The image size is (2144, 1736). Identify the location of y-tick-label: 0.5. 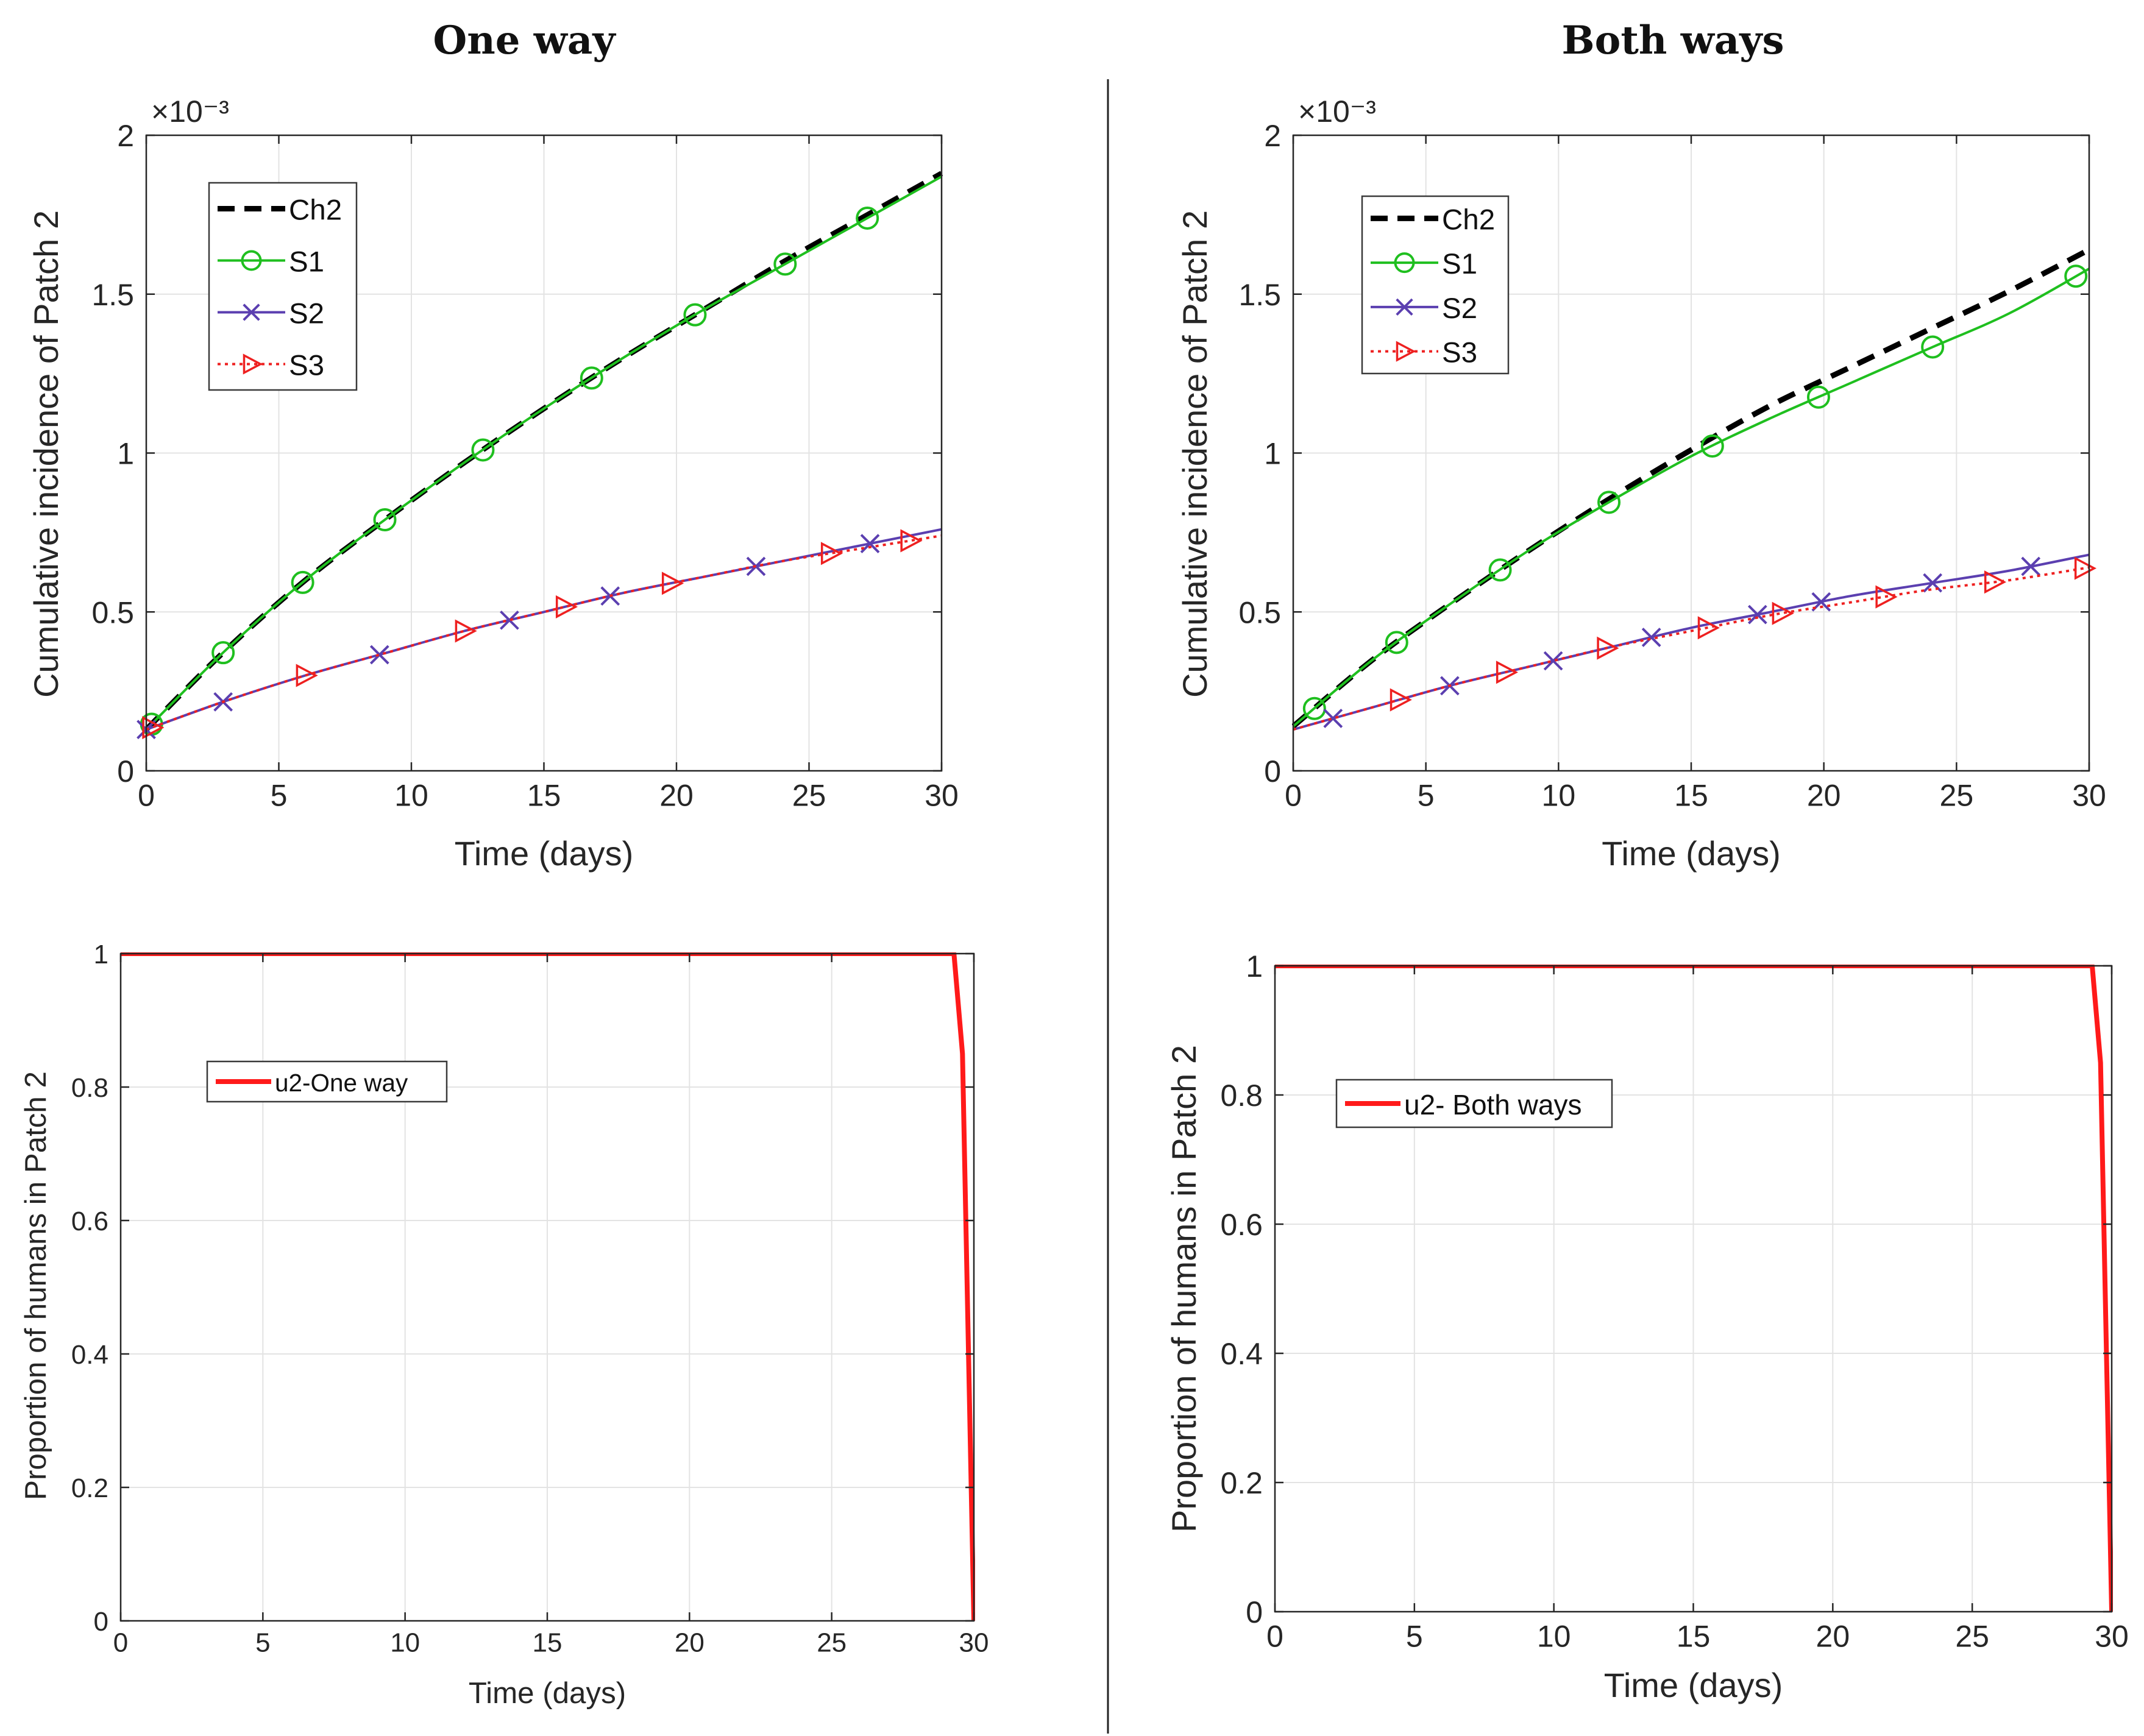
(113, 612).